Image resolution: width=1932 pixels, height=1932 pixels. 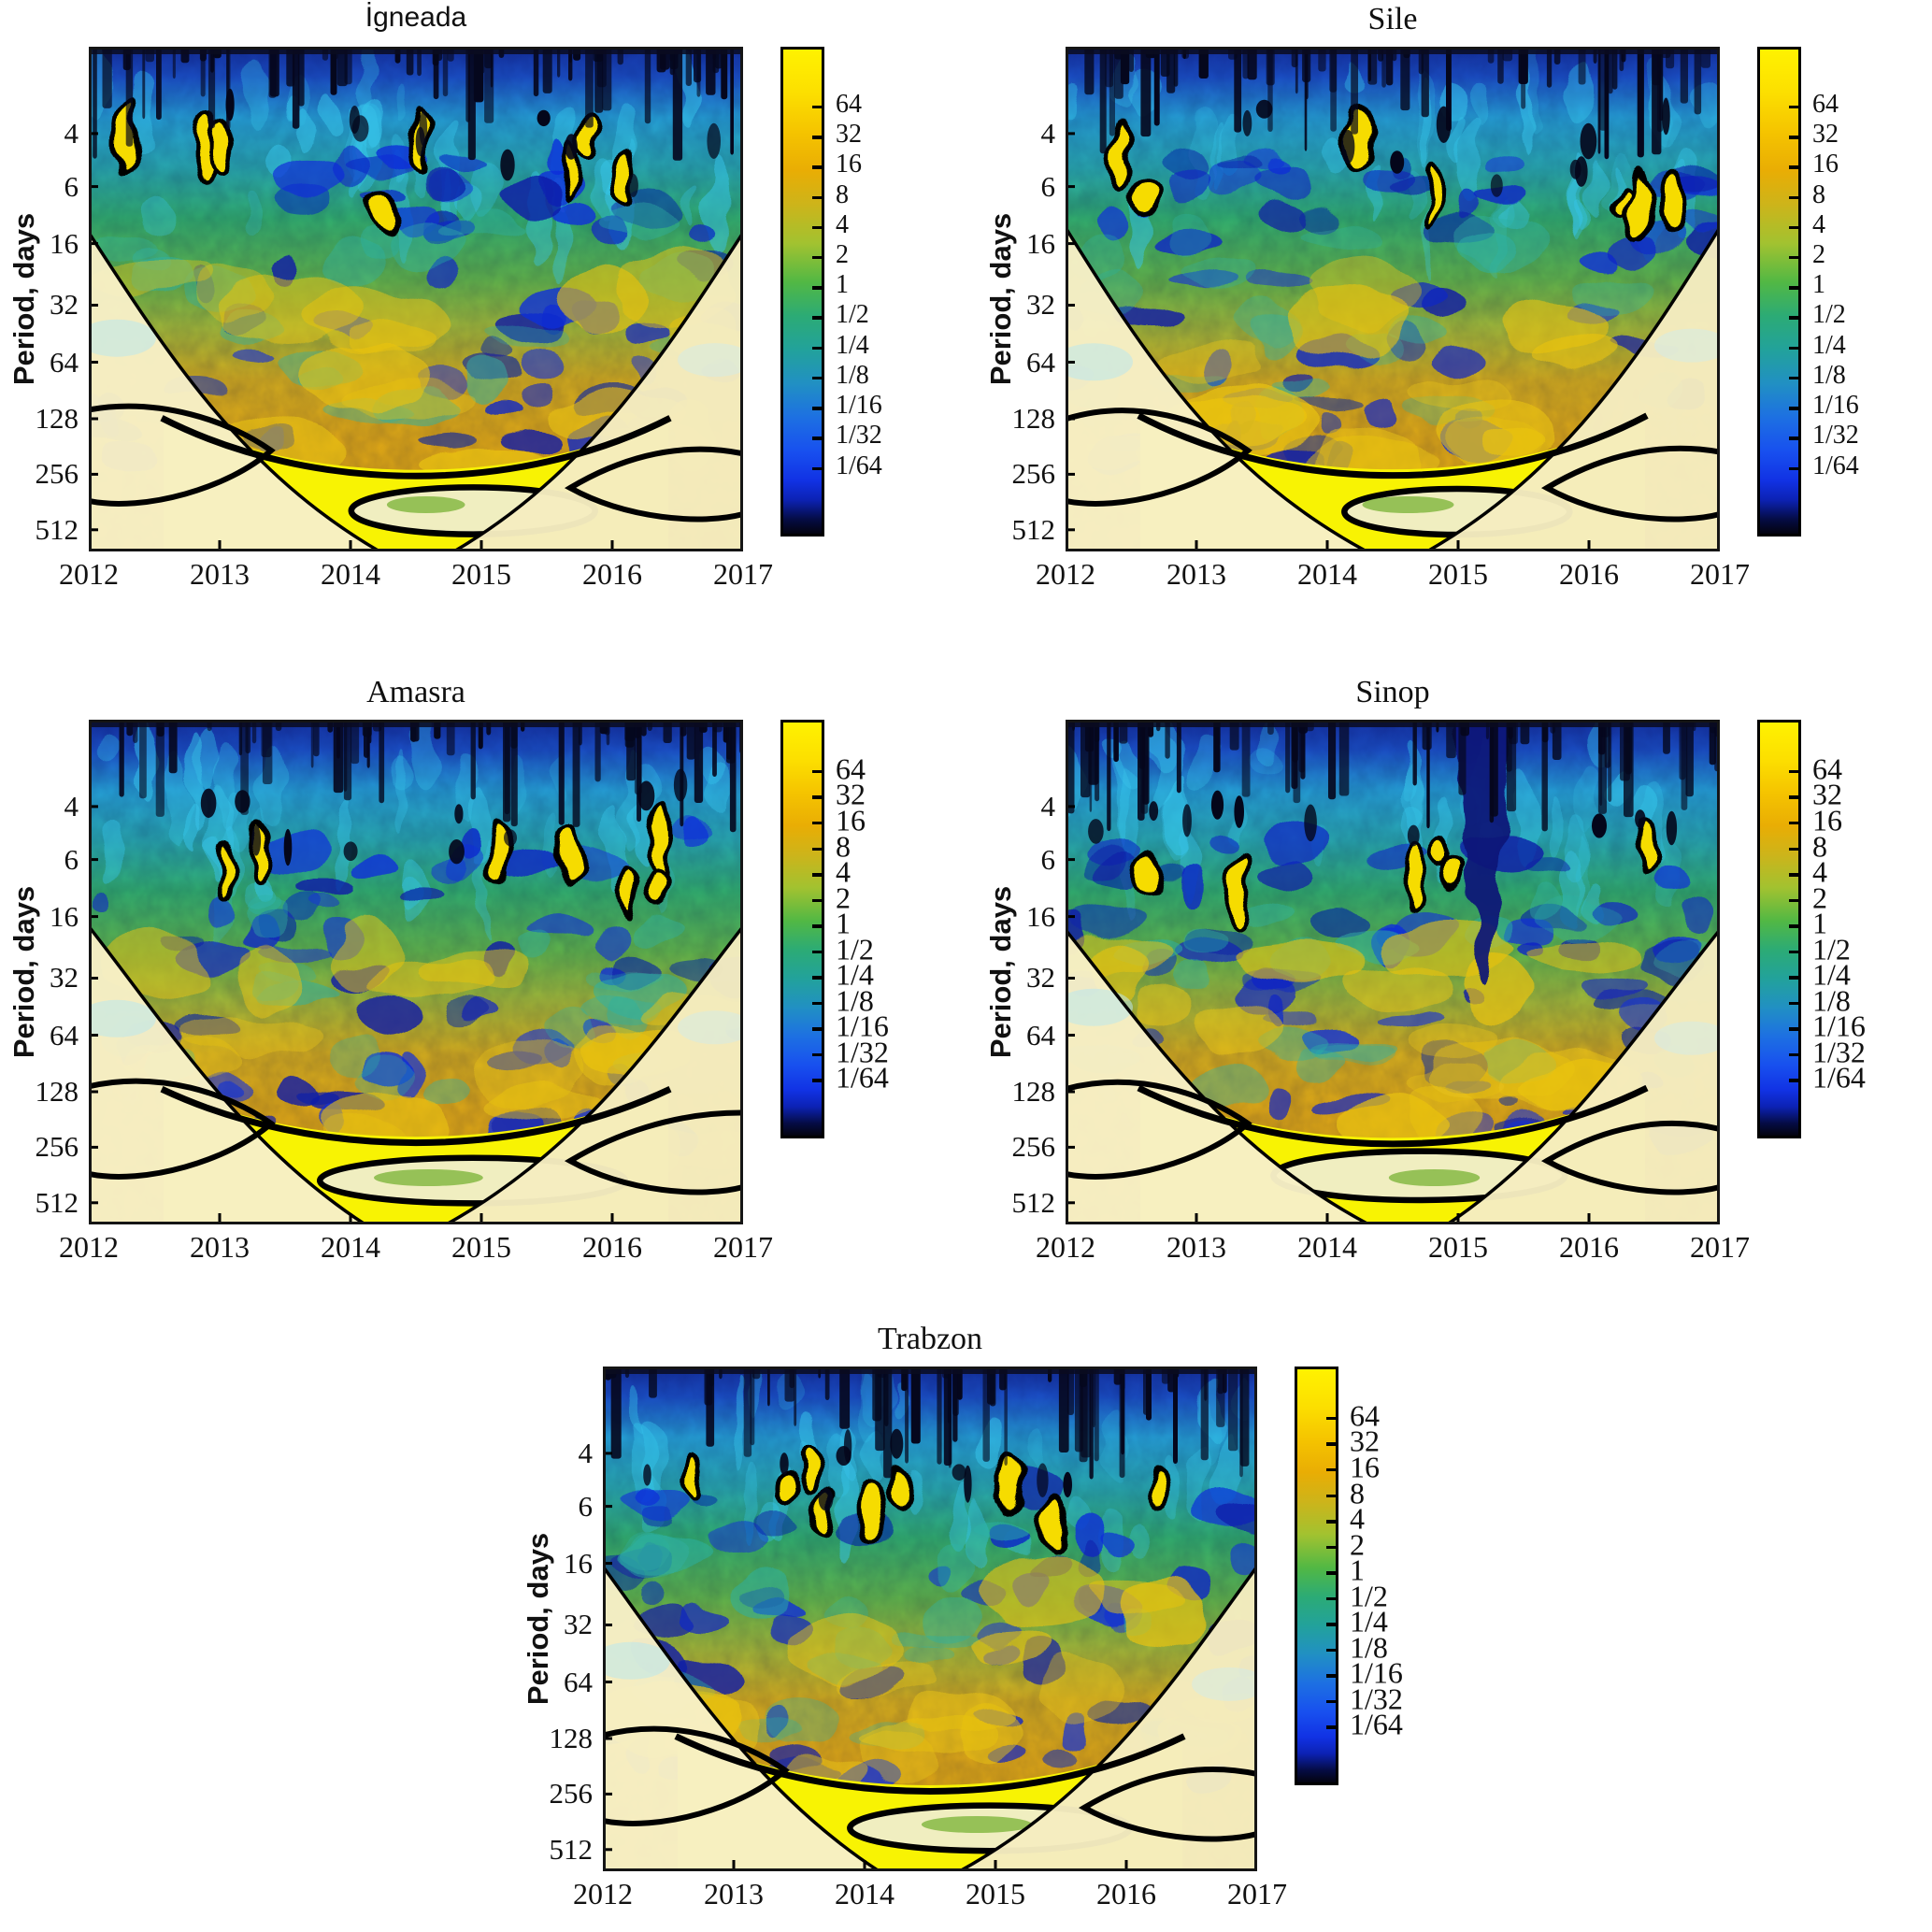 I want to click on panel-title-trabzon: Trabzon, so click(x=930, y=1339).